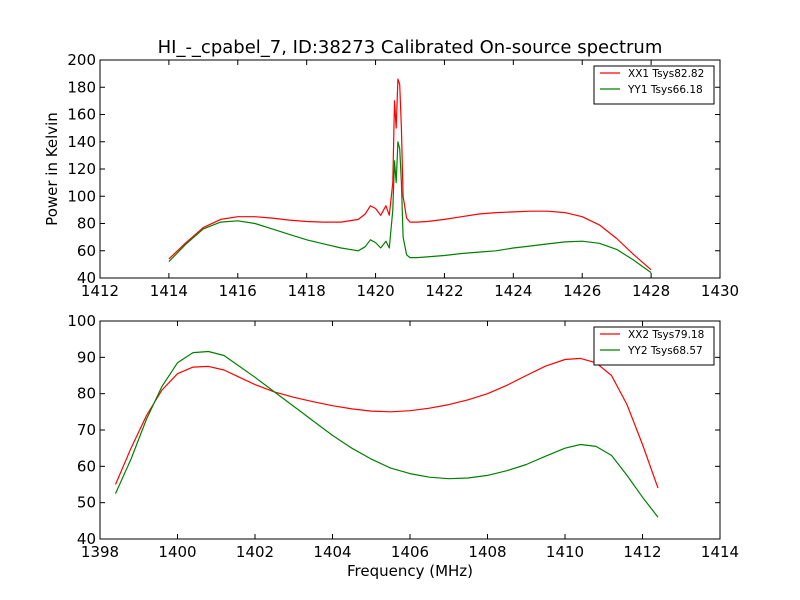 This screenshot has height=600, width=800. I want to click on y-tick-label-1-8: 200, so click(81, 60).